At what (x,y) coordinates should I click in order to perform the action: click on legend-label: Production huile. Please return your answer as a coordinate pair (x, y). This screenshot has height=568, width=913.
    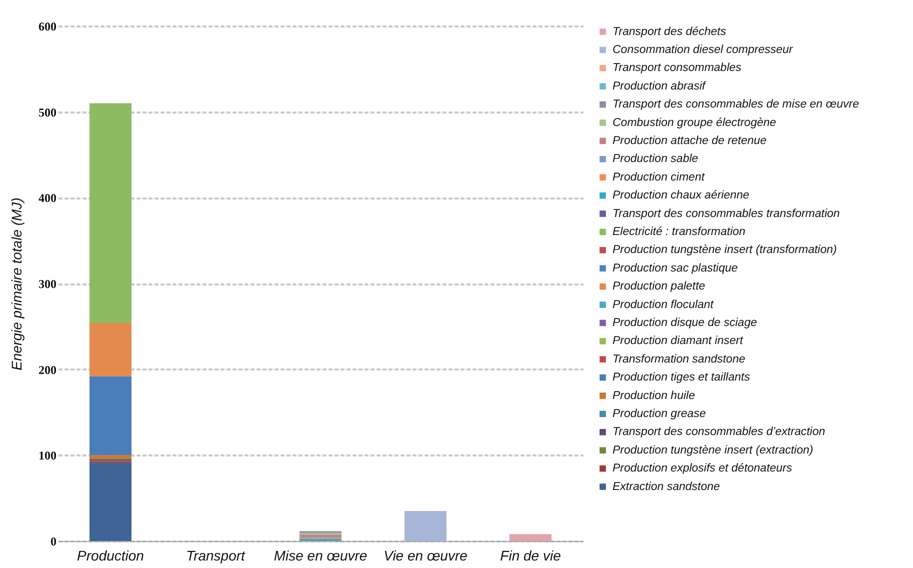
    Looking at the image, I should click on (653, 396).